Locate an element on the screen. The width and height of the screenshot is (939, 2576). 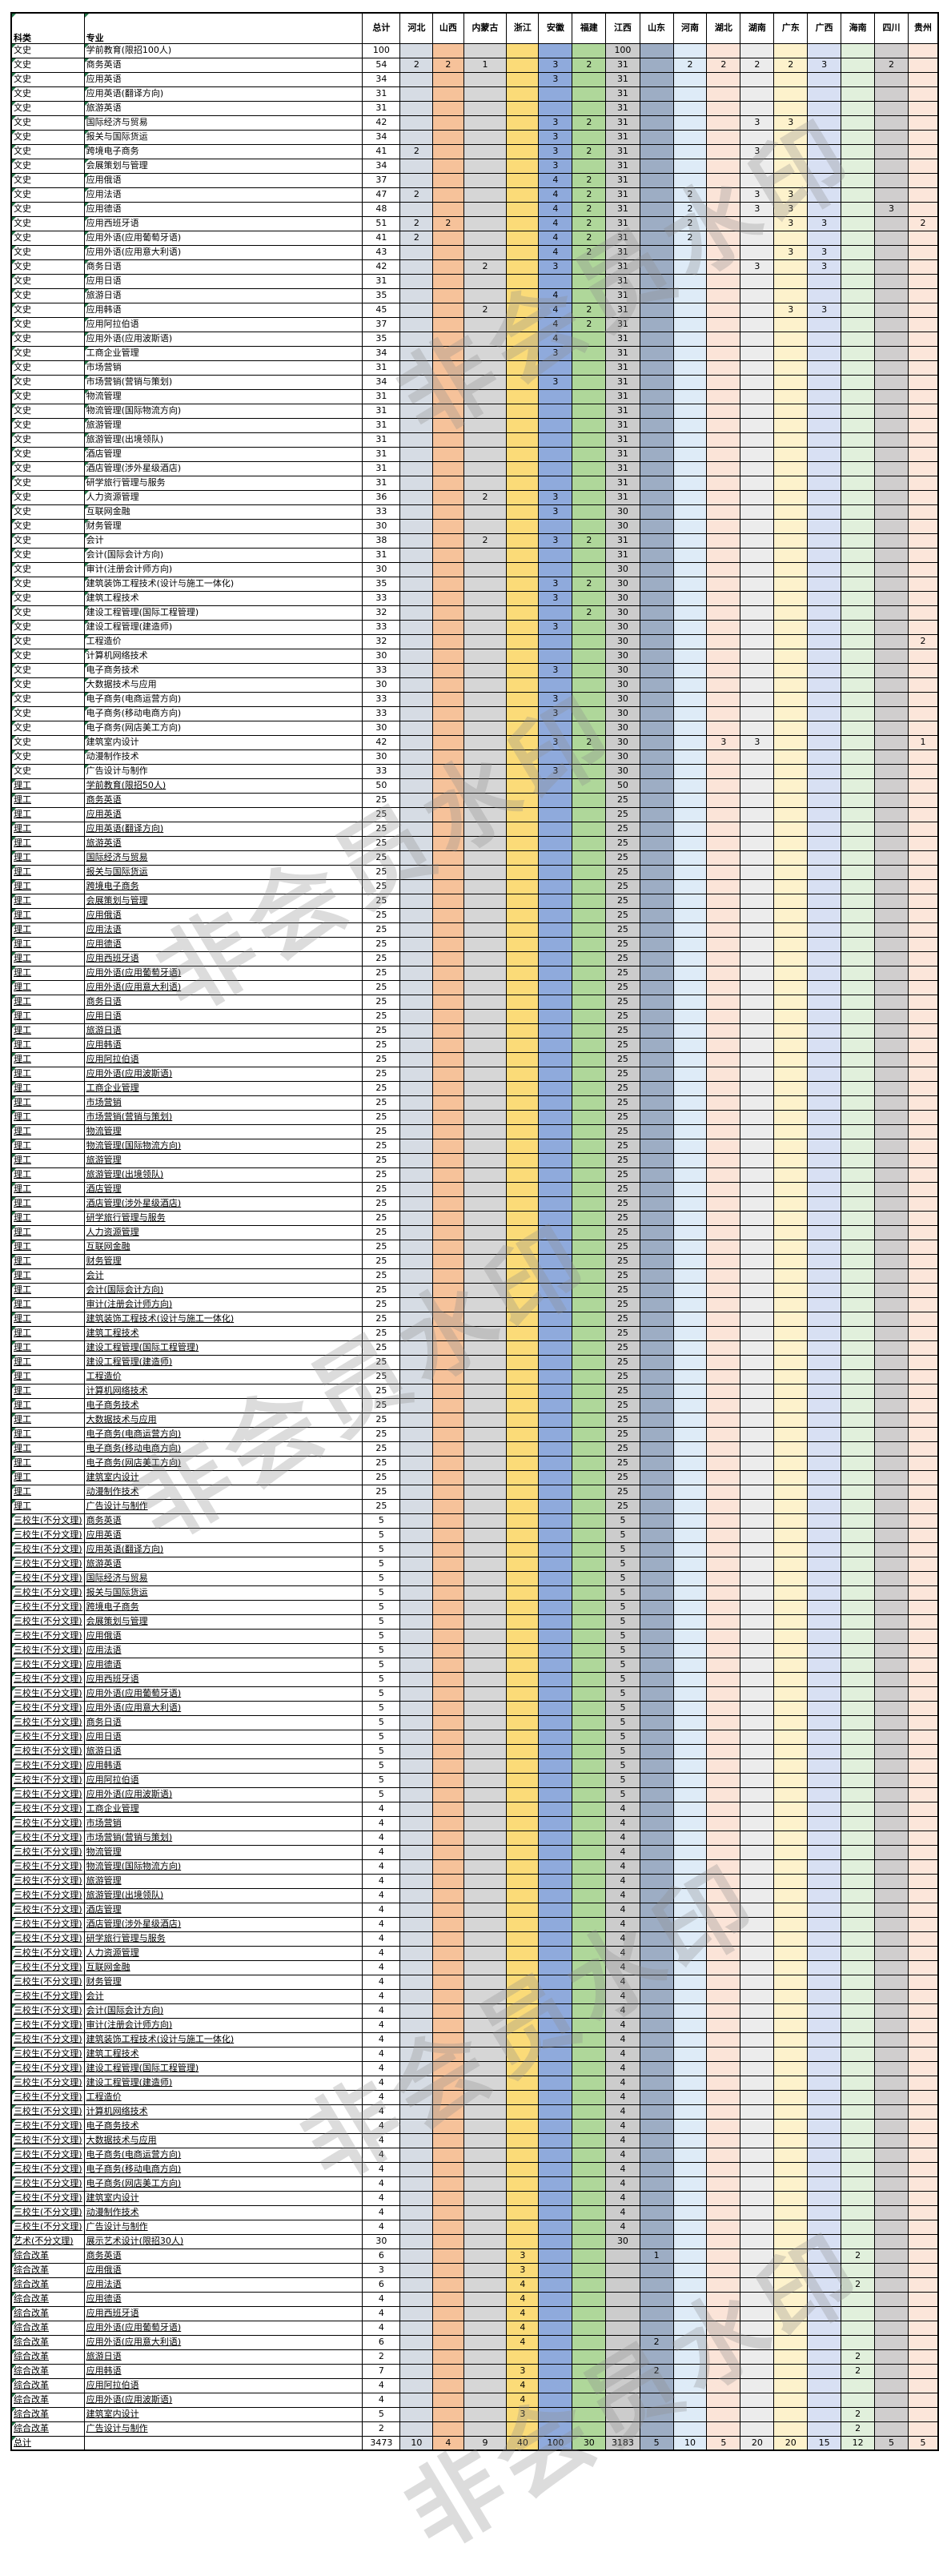
table-row: 理工 酒店管理(涉外星级酒店) 25 25 is located at coordinates (474, 1204).